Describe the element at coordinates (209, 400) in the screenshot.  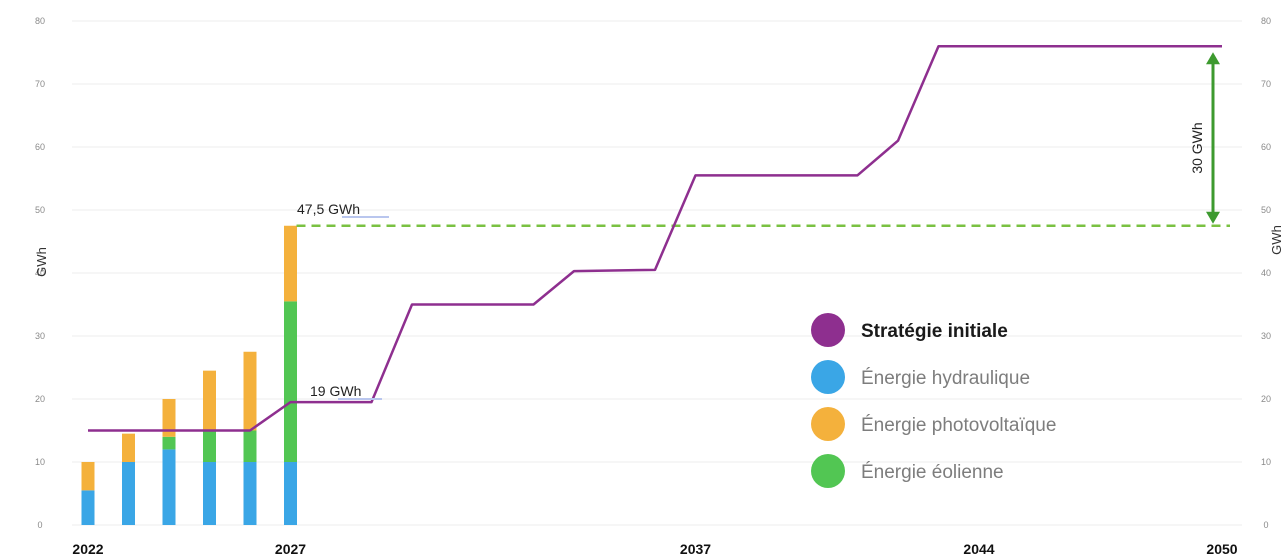
I see `bar-2025-solar` at that location.